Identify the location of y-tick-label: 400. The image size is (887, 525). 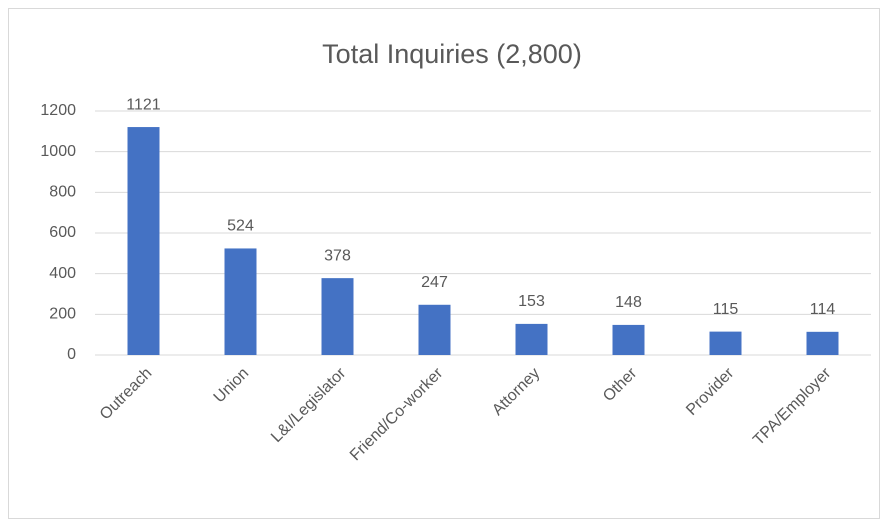
(62, 273).